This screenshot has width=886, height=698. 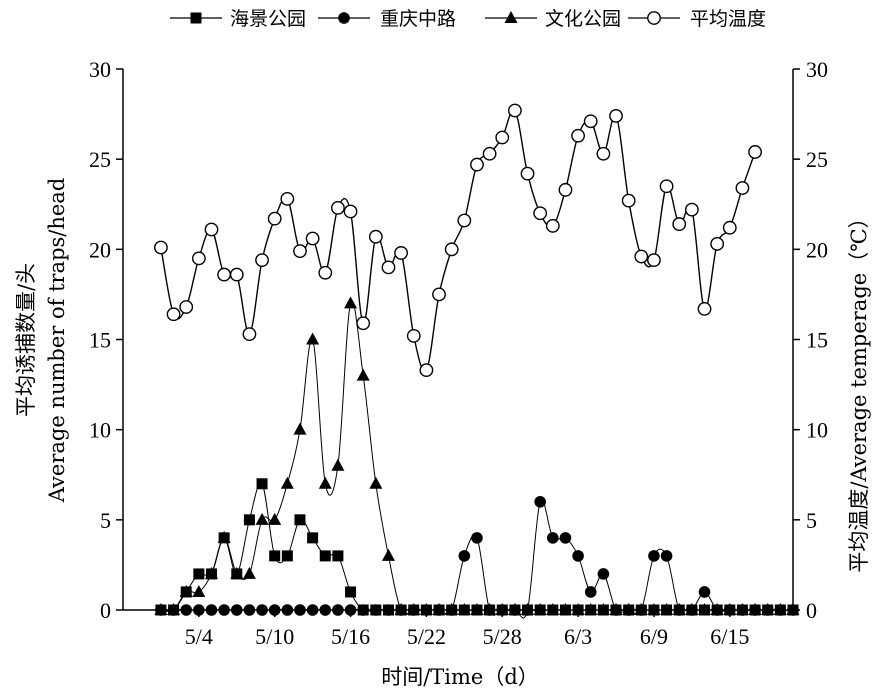 I want to click on x-tick-label: 5/16, so click(x=350, y=636).